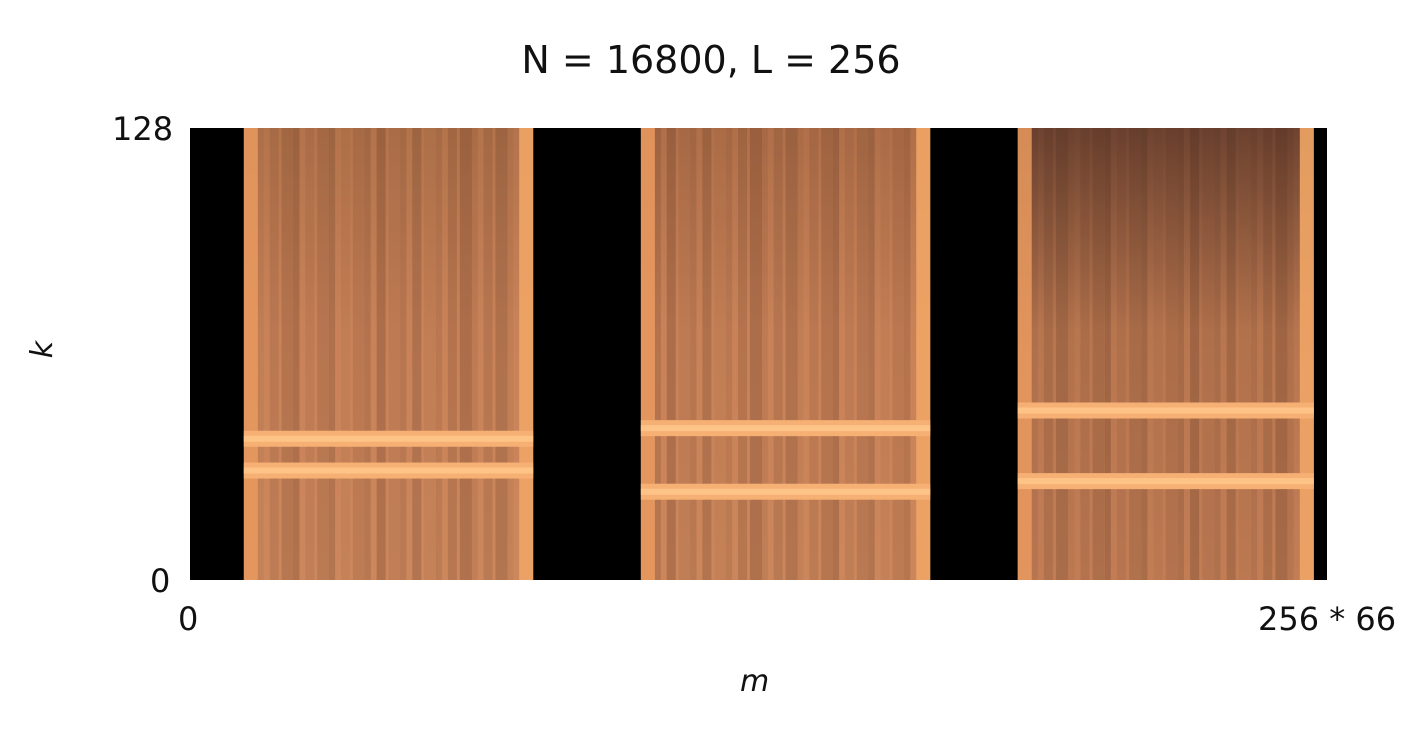  I want to click on x-tick-label-right: 256 * 66, so click(1327, 619).